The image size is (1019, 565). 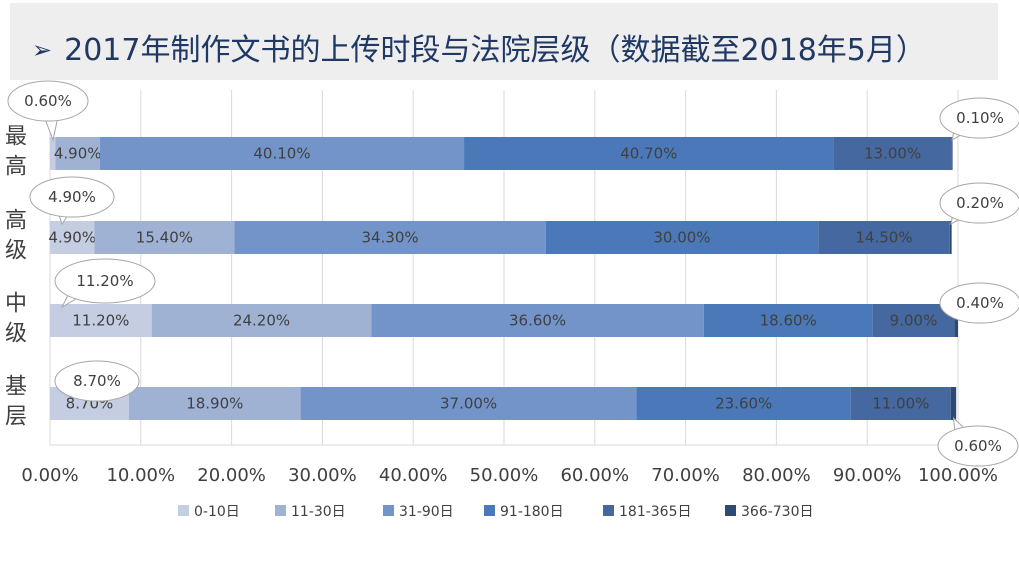 I want to click on data-label: 40.70%, so click(x=648, y=154).